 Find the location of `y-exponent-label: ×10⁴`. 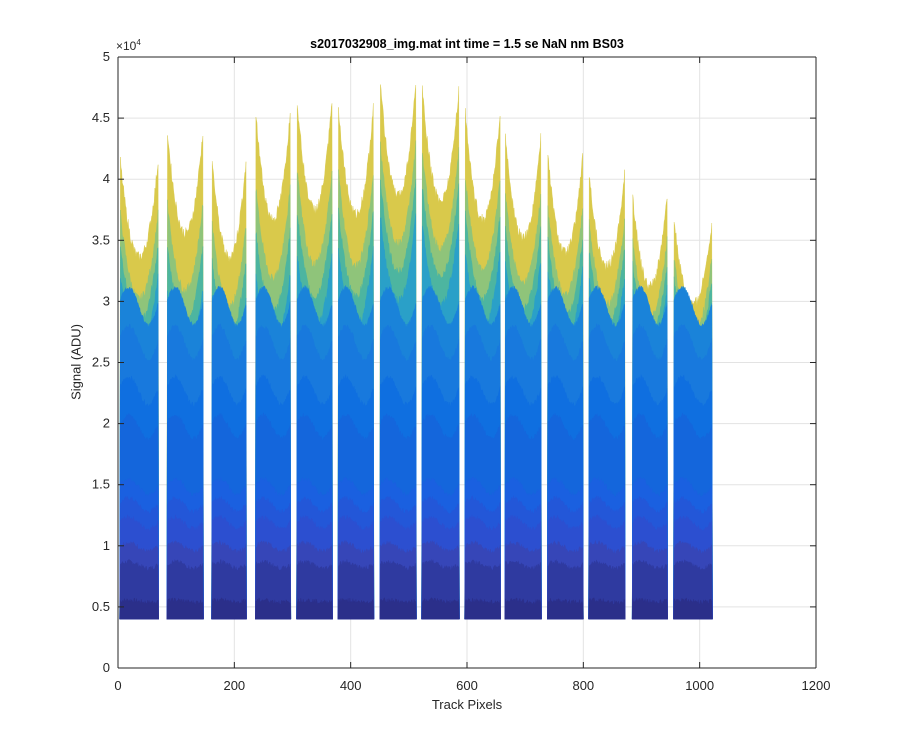

y-exponent-label: ×10⁴ is located at coordinates (128, 45).